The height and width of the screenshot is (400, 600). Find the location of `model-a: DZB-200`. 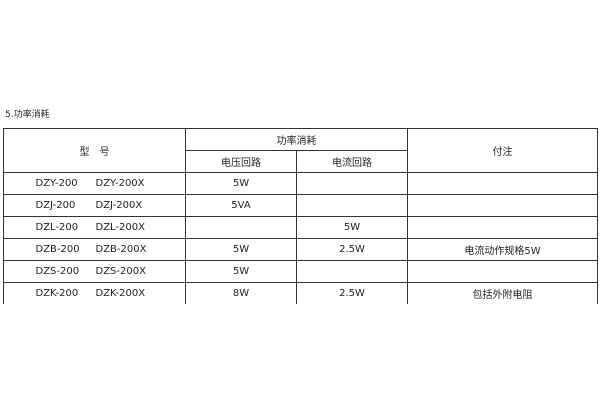

model-a: DZB-200 is located at coordinates (57, 249).